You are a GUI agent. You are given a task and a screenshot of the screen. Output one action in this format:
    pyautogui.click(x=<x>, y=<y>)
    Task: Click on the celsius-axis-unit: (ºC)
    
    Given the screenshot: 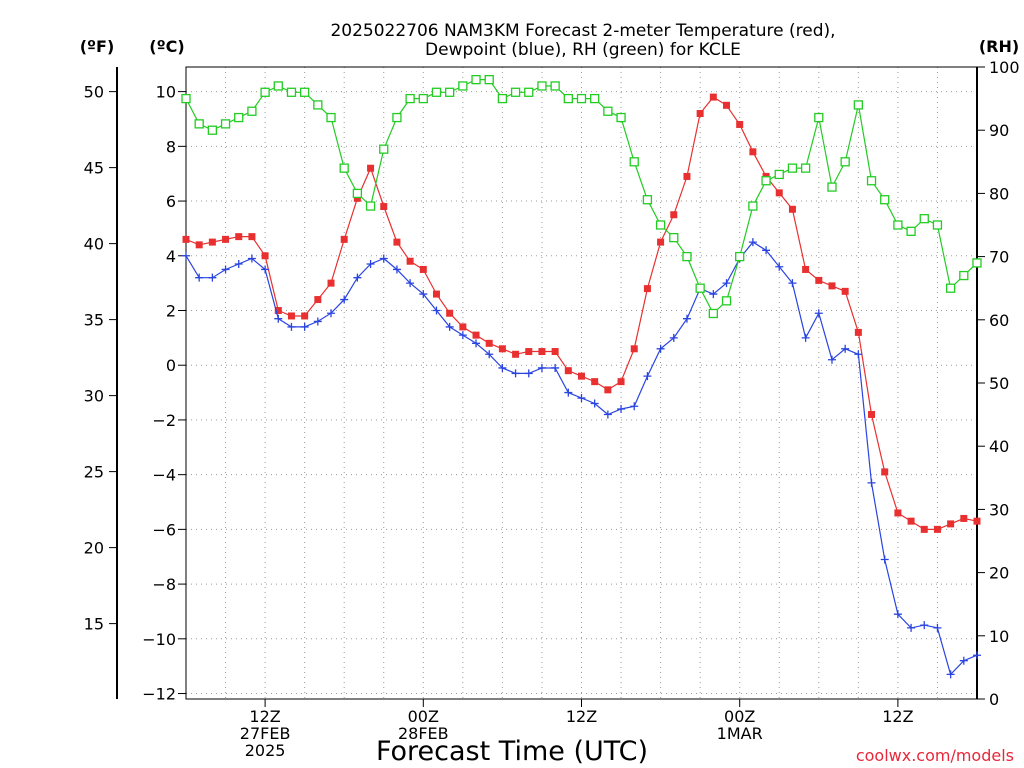 What is the action you would take?
    pyautogui.click(x=166, y=46)
    